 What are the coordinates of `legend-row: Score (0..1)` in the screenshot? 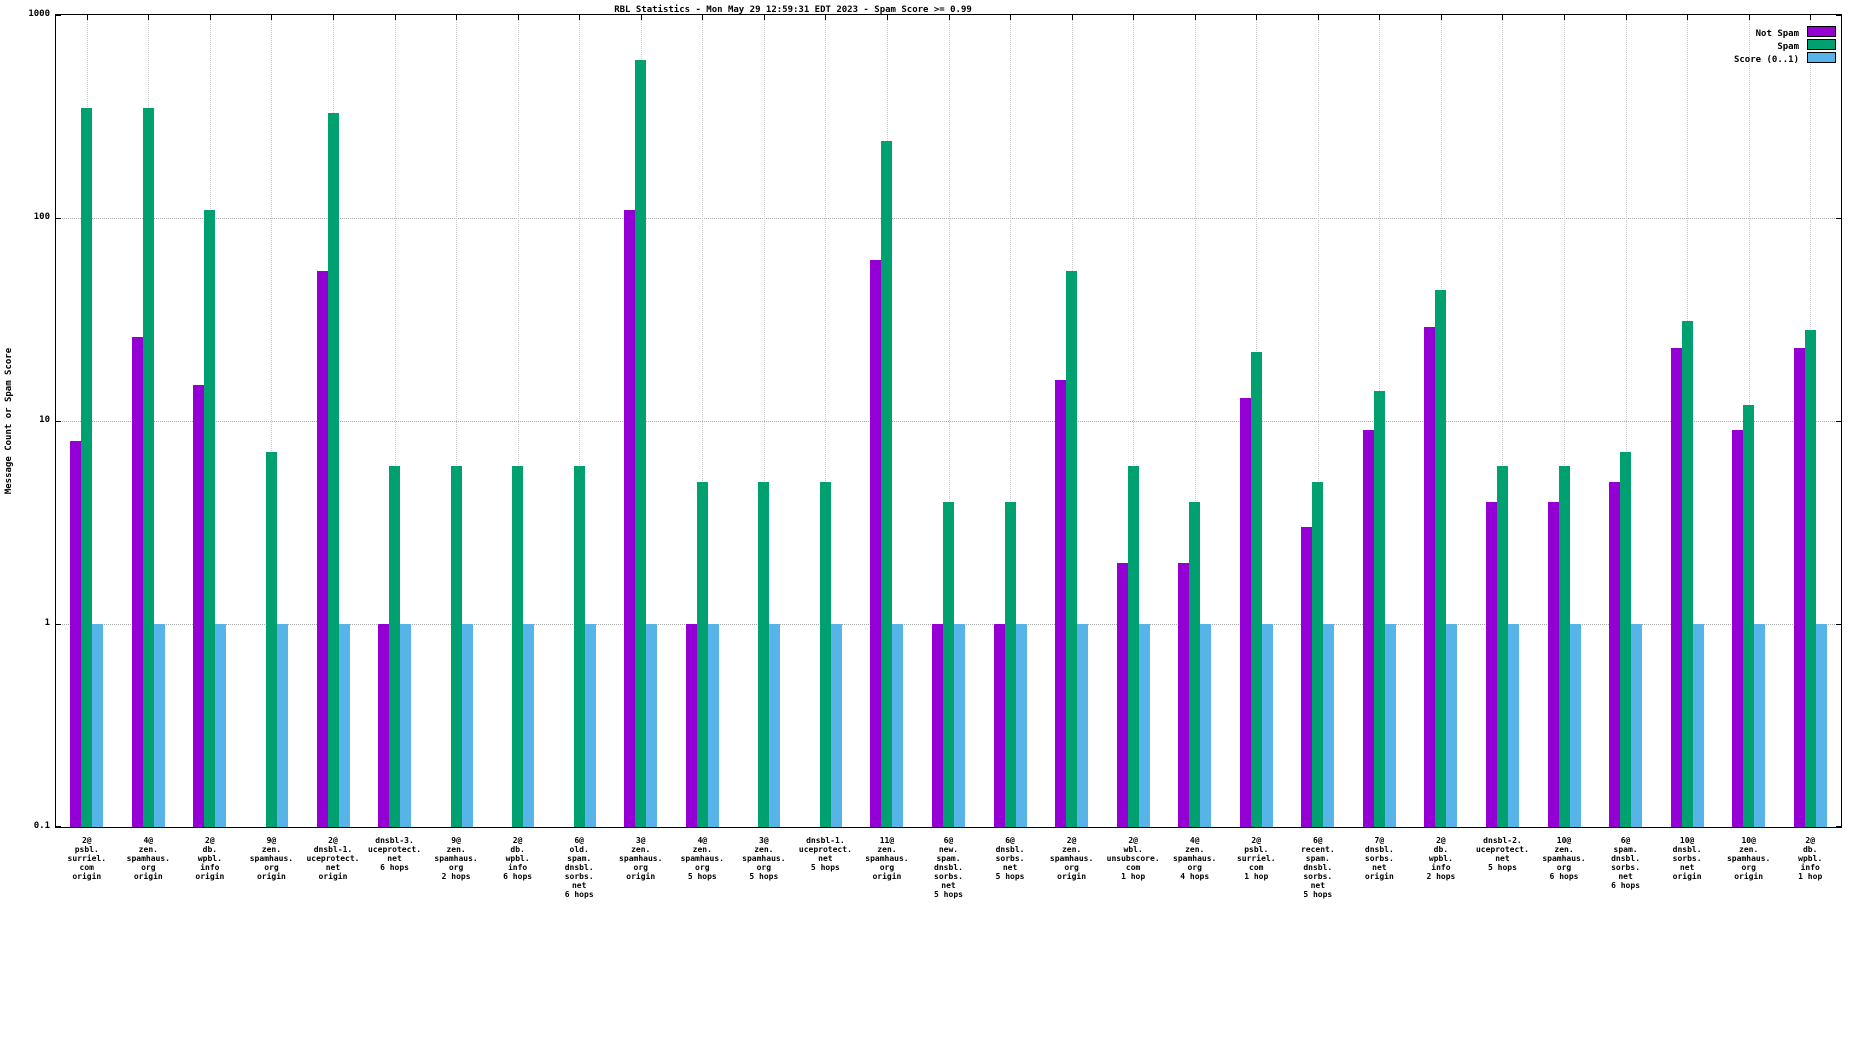 It's located at (1785, 58).